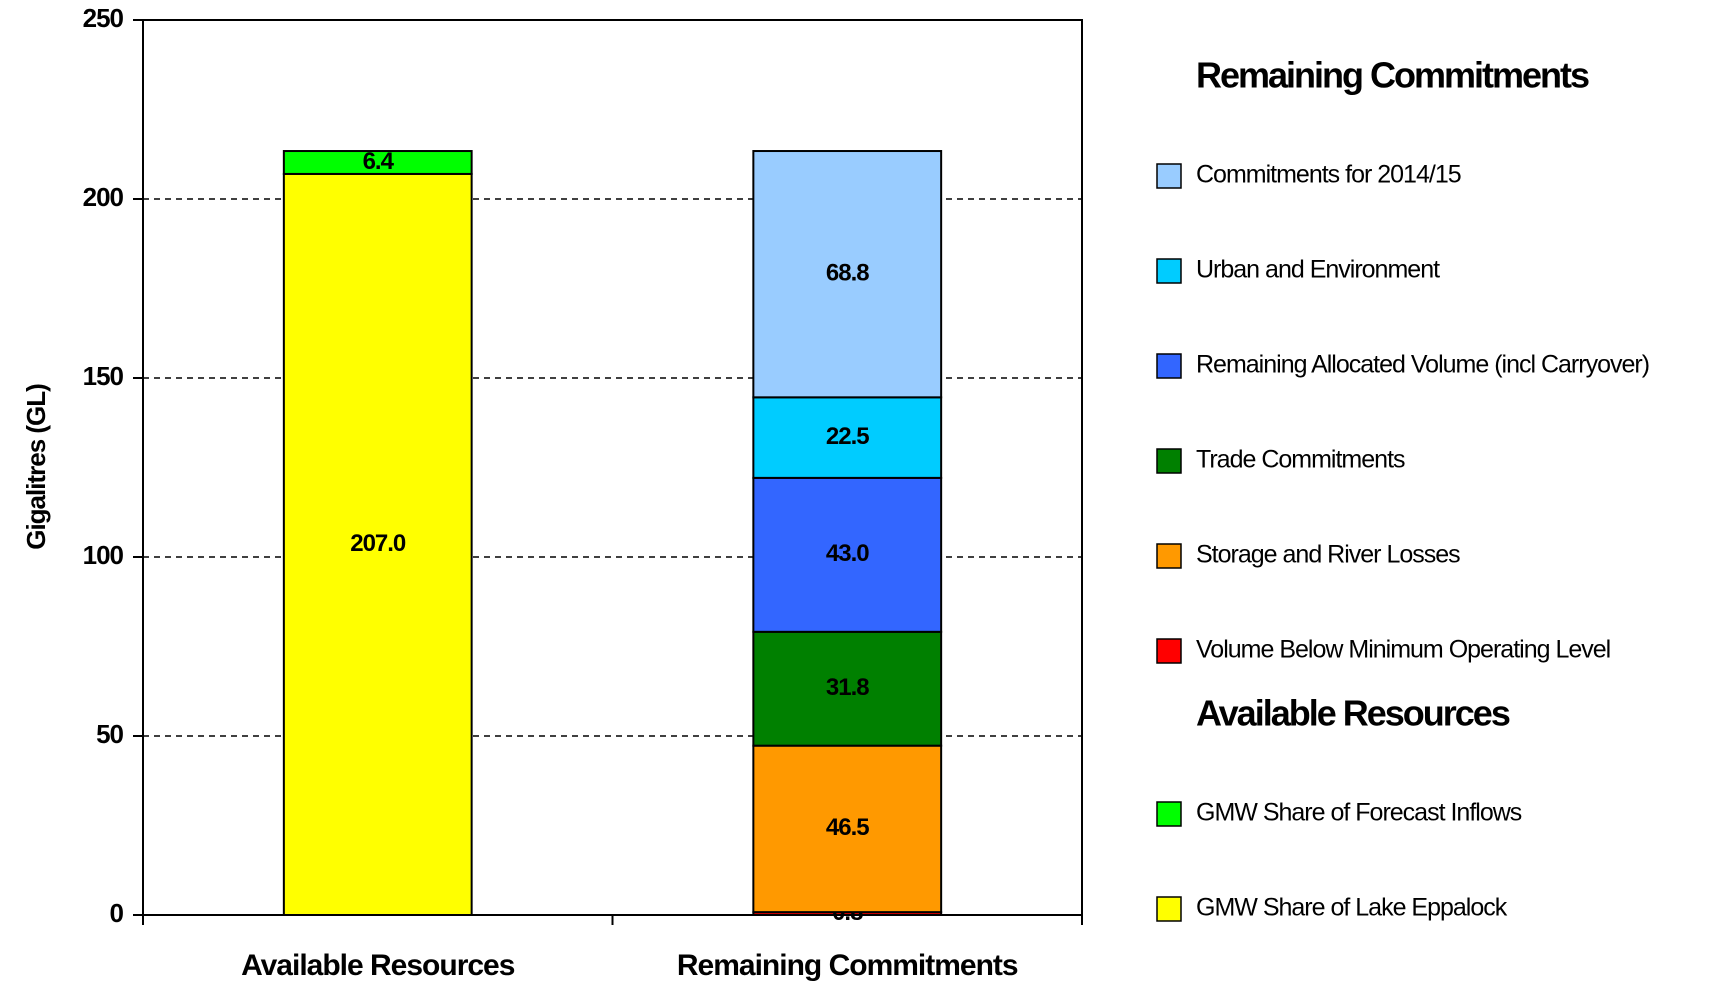 This screenshot has height=984, width=1722. What do you see at coordinates (1353, 713) in the screenshot?
I see `legend-heading: Available Resources` at bounding box center [1353, 713].